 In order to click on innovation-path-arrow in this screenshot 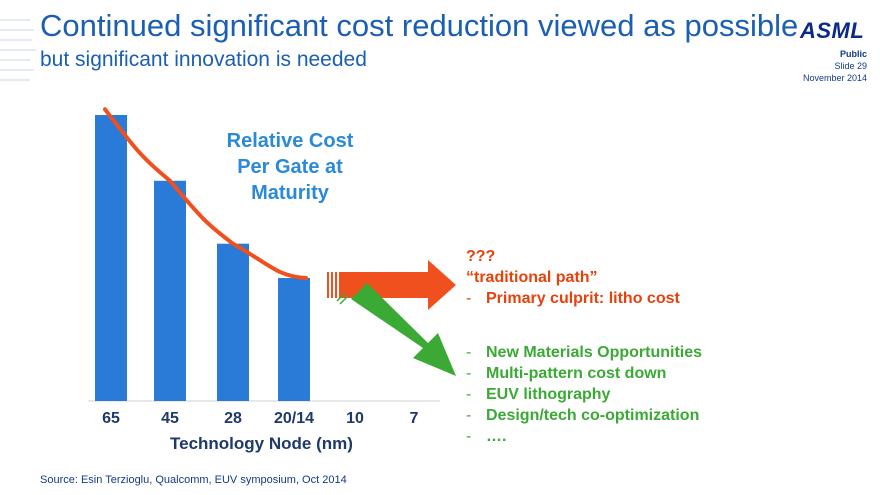, I will do `click(396, 329)`.